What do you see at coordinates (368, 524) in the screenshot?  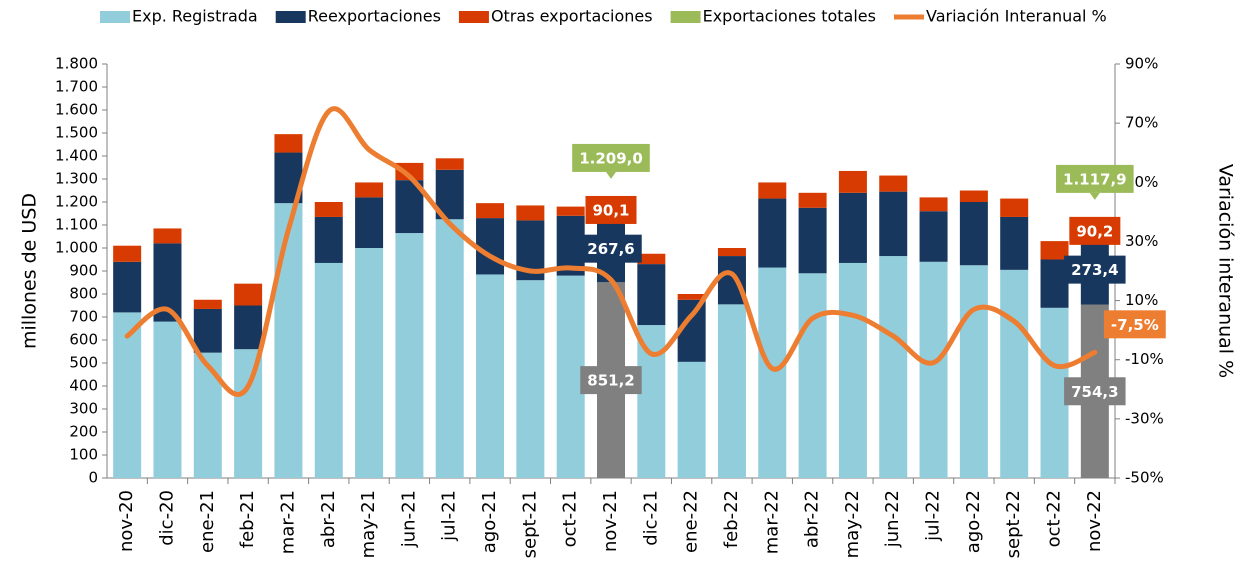 I see `x-tick-label: may-21` at bounding box center [368, 524].